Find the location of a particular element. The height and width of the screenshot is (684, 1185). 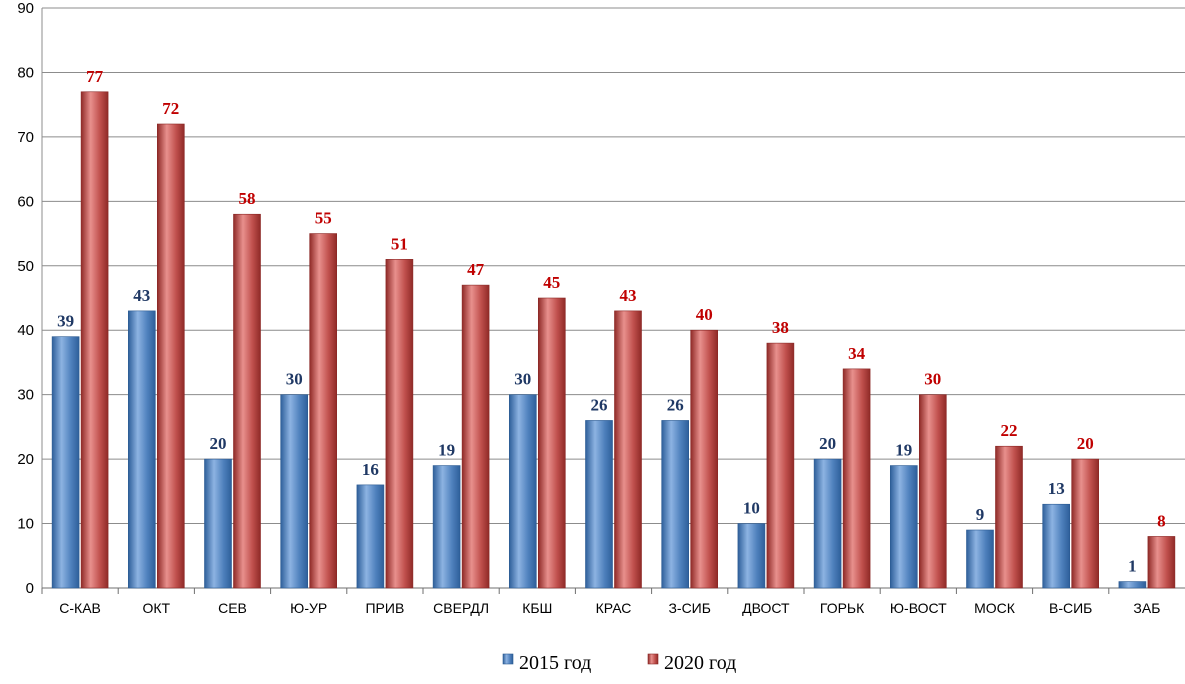

y-tick-label: 70 is located at coordinates (25, 137).